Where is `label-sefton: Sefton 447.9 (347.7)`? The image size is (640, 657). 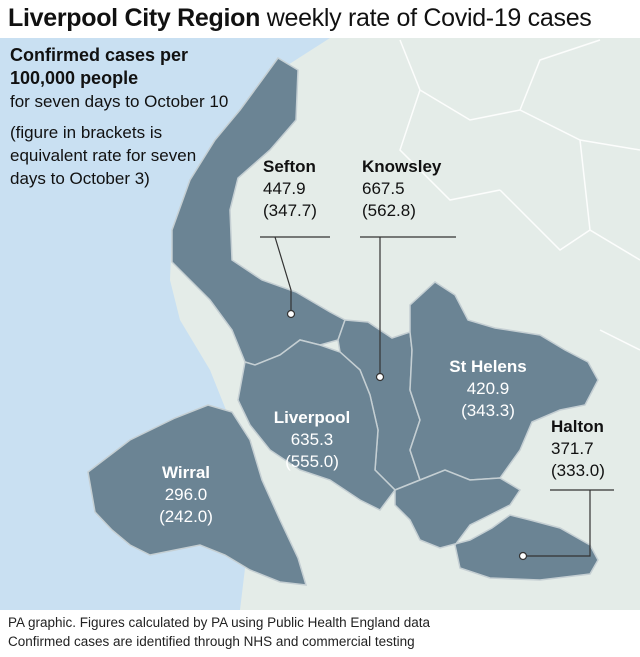 label-sefton: Sefton 447.9 (347.7) is located at coordinates (290, 189).